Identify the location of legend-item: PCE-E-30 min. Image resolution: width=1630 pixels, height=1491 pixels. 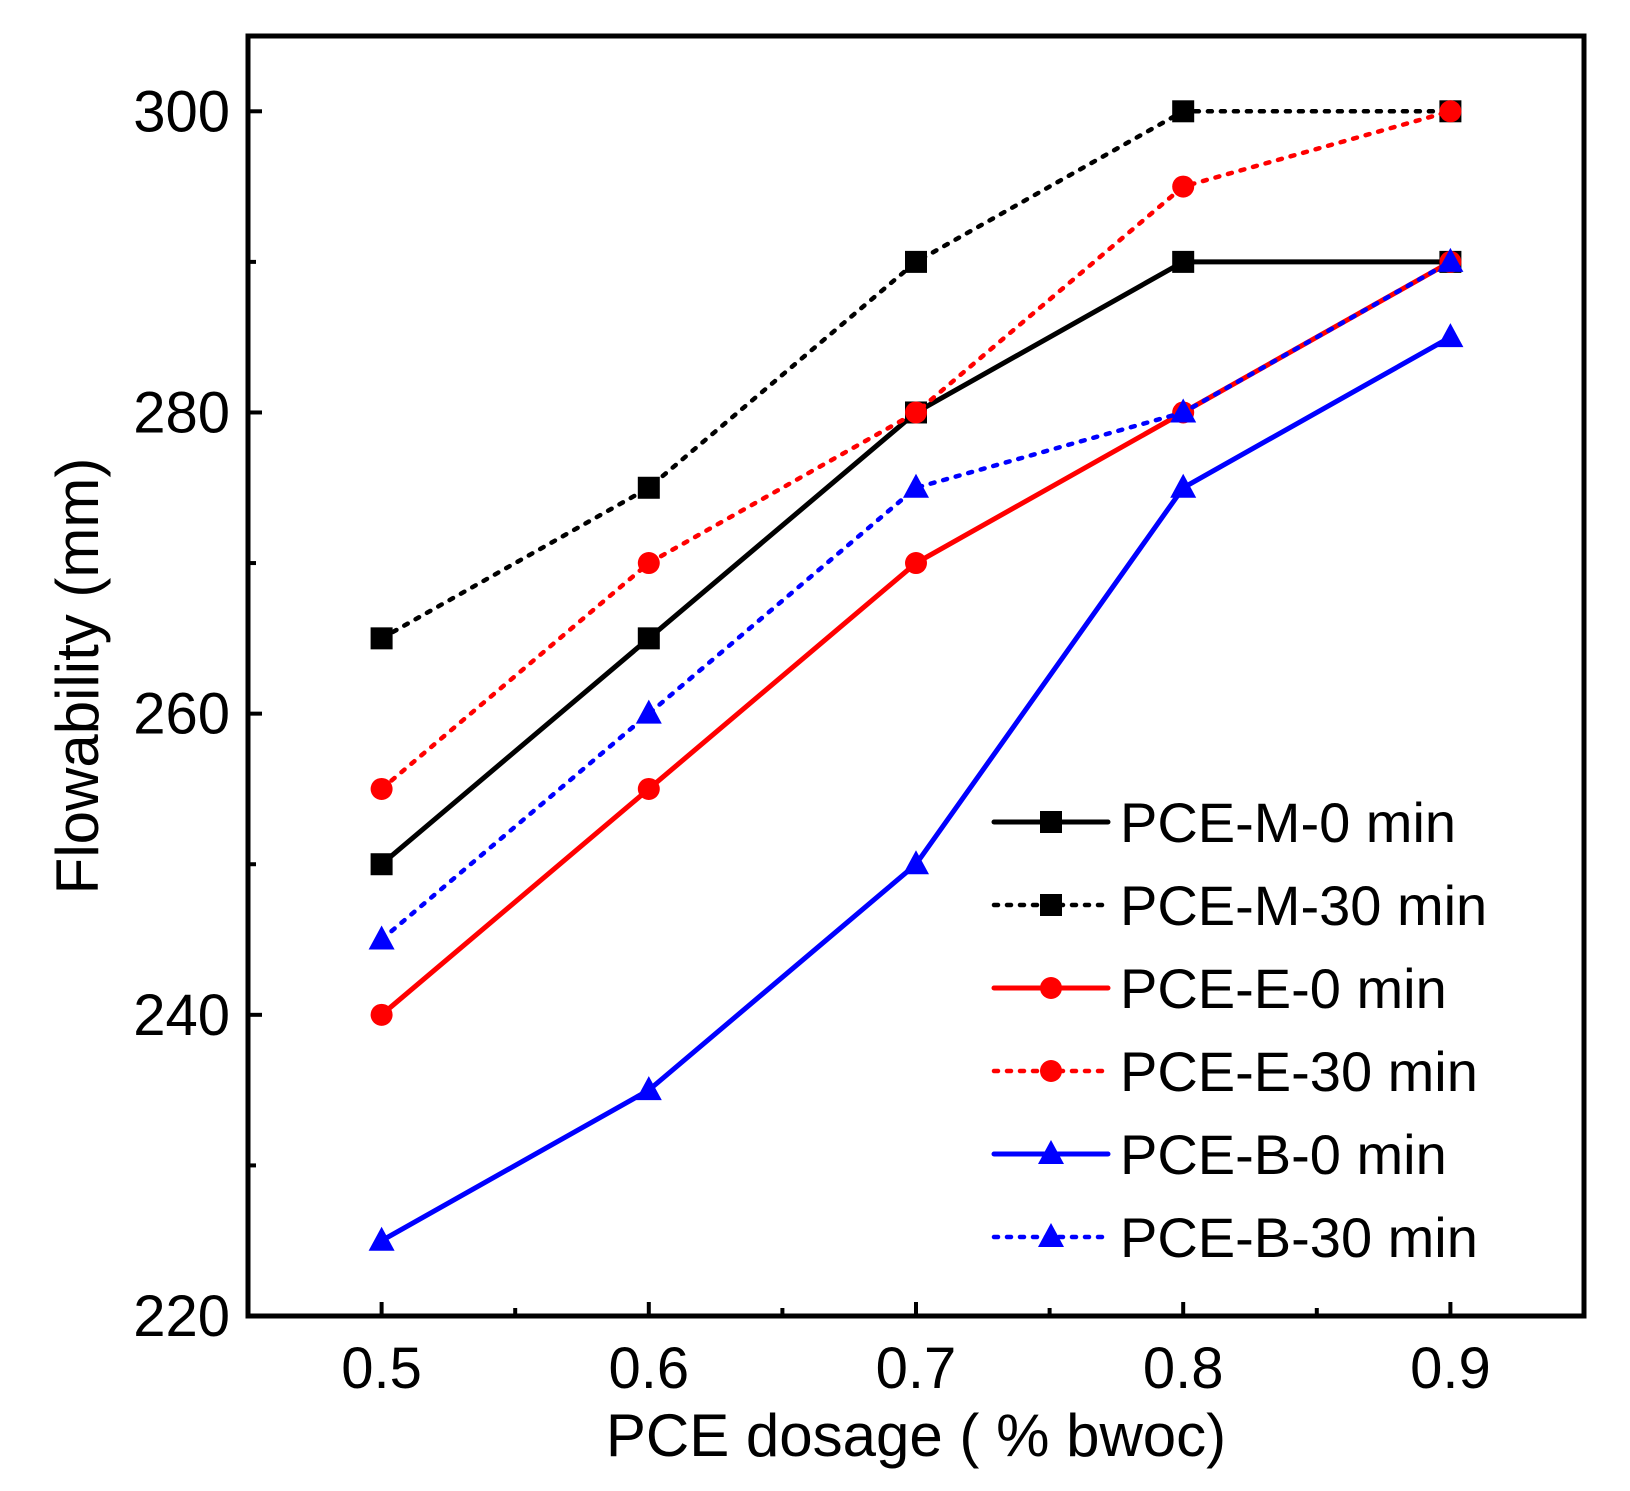
(1234, 1071).